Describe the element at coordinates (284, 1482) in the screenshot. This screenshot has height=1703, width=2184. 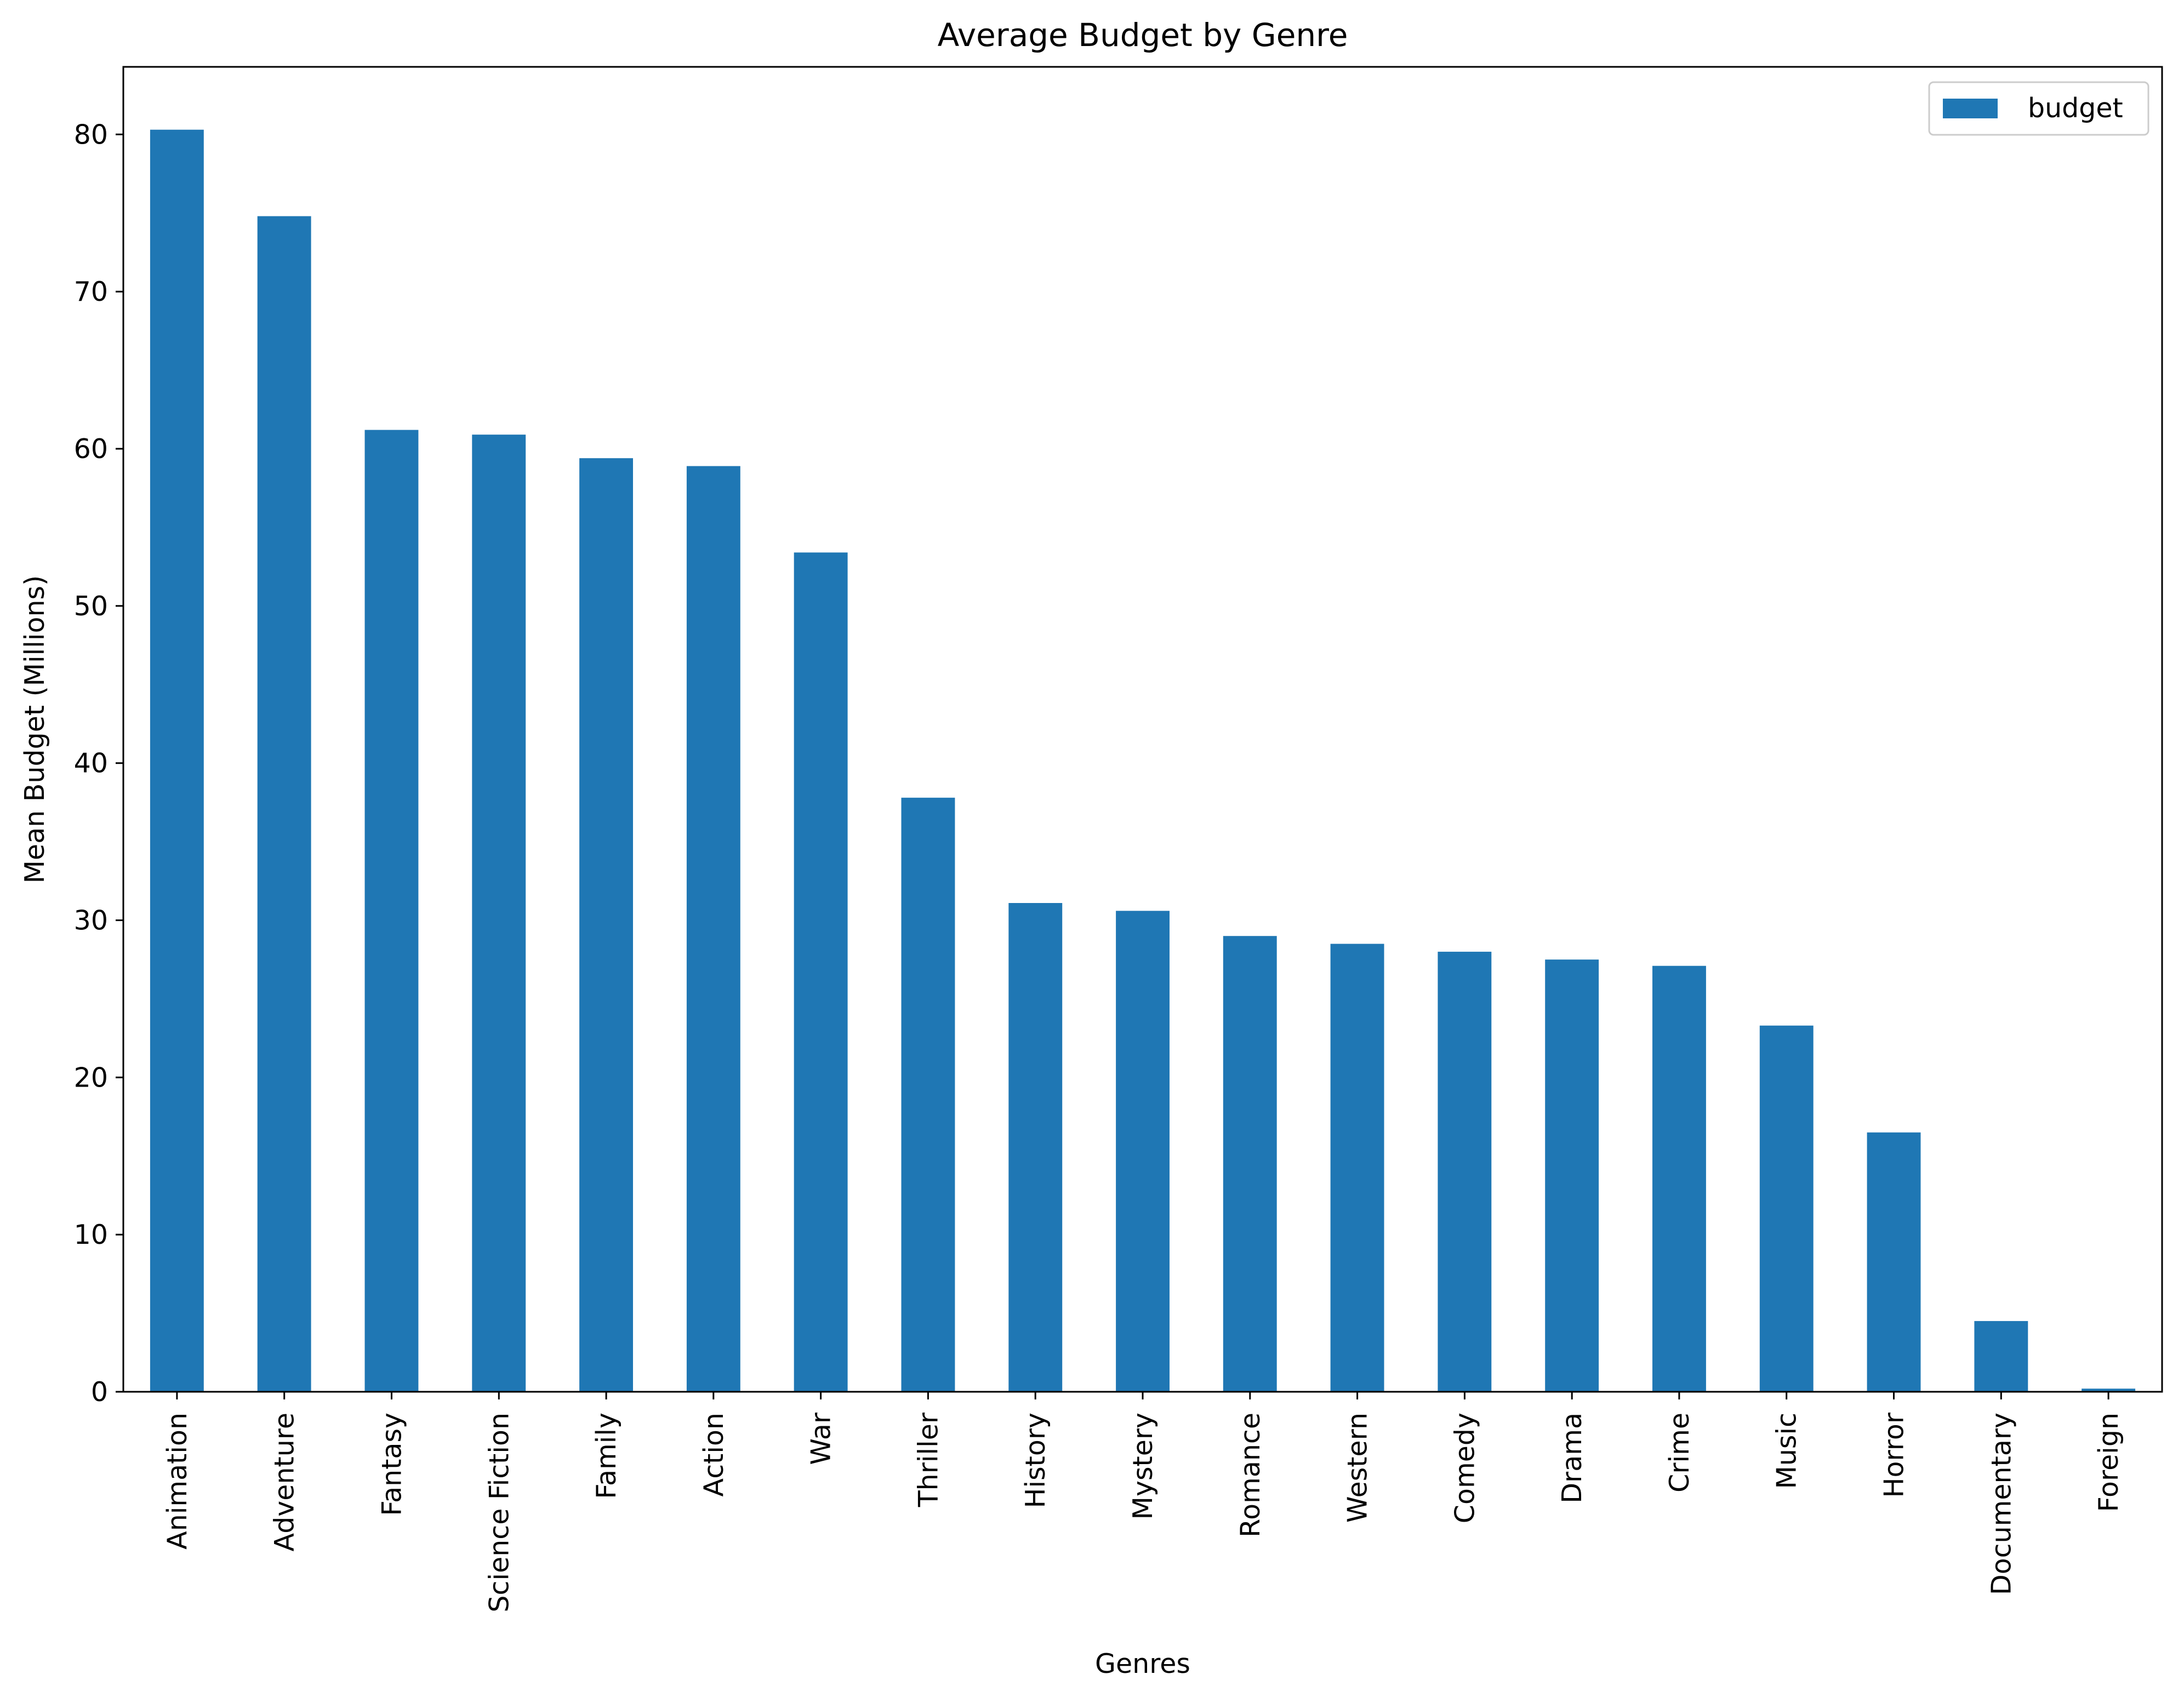
I see `x-tick-label: Adventure` at that location.